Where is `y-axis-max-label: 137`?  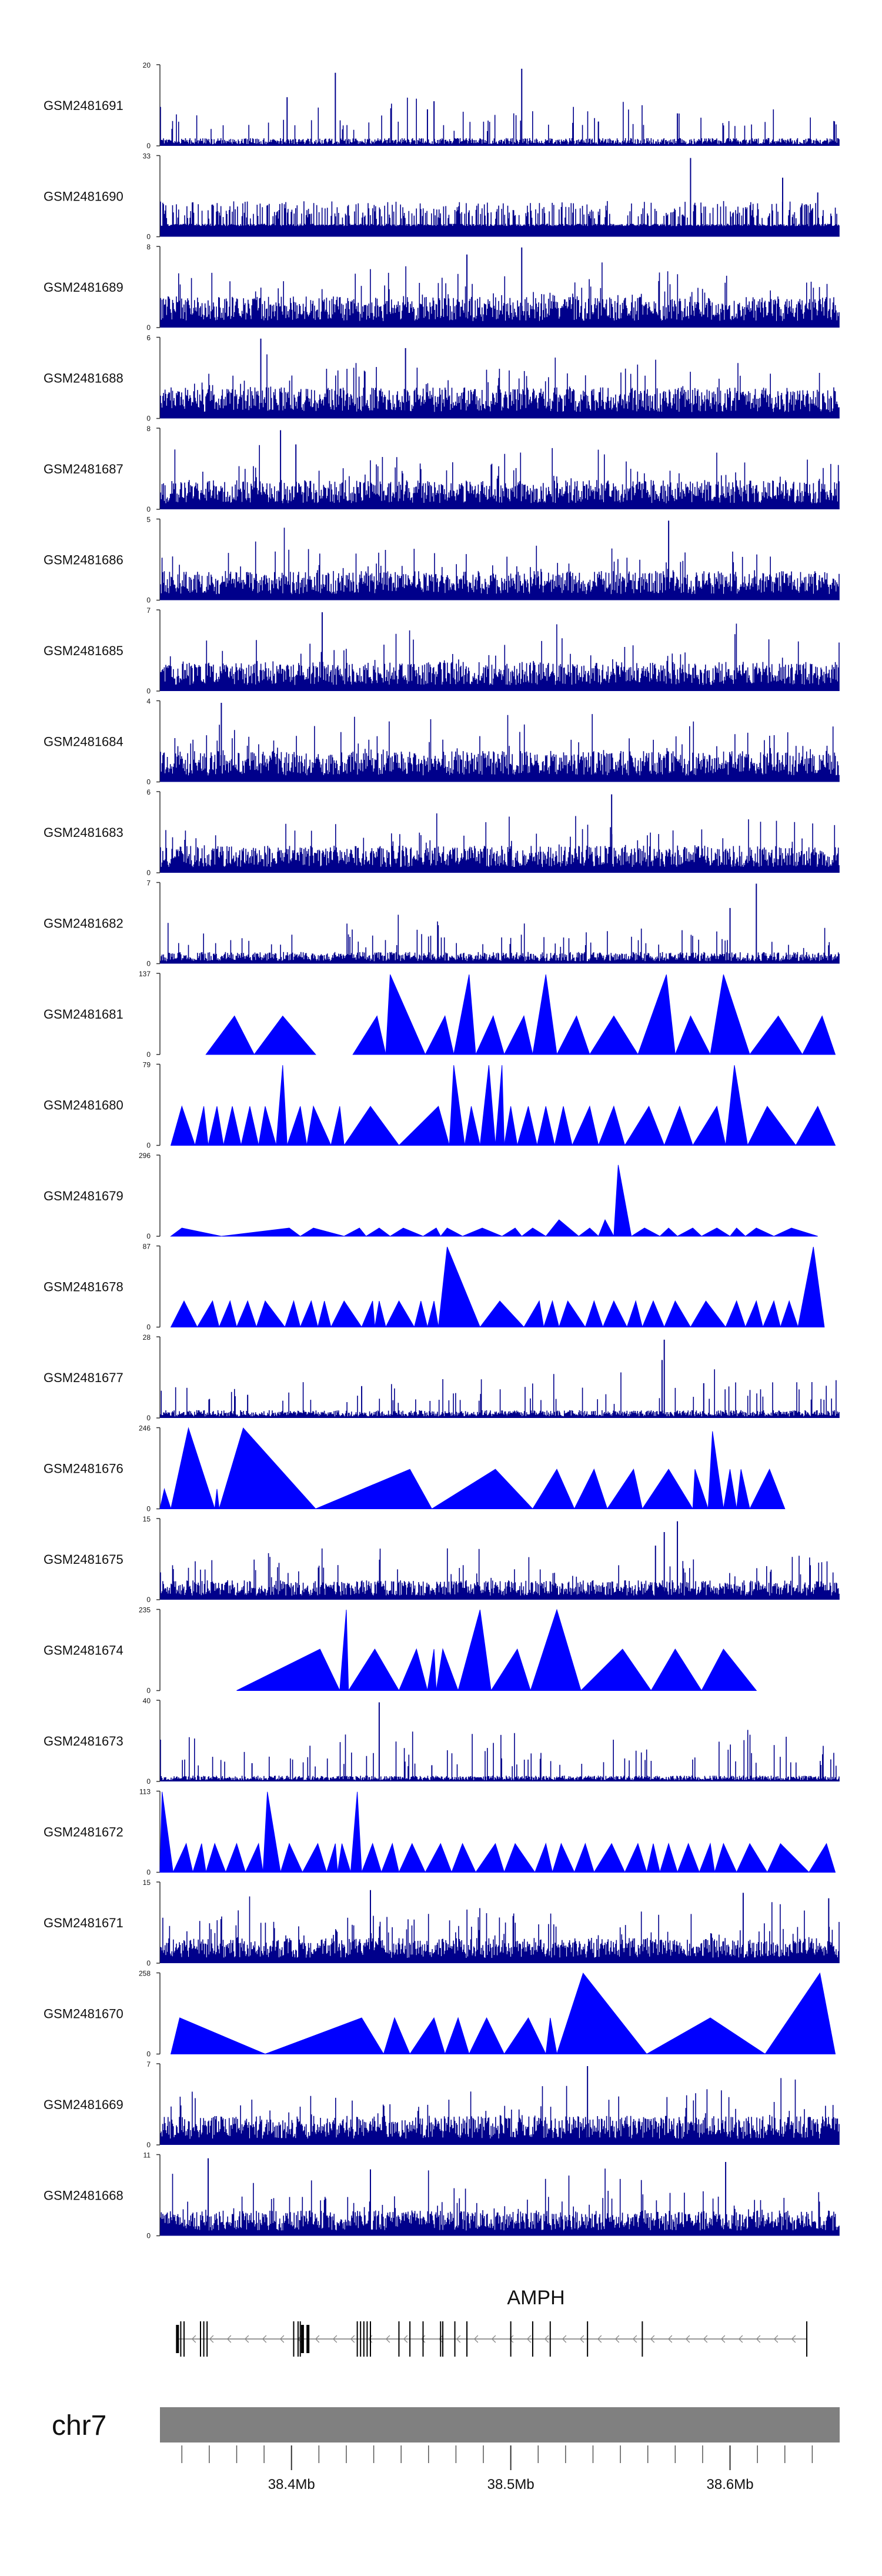
y-axis-max-label: 137 is located at coordinates (145, 974).